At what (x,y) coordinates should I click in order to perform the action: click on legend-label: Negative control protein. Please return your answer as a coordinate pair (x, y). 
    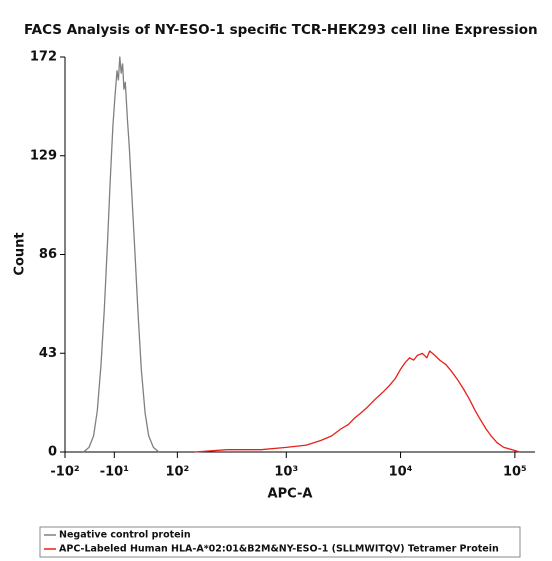
    Looking at the image, I should click on (125, 535).